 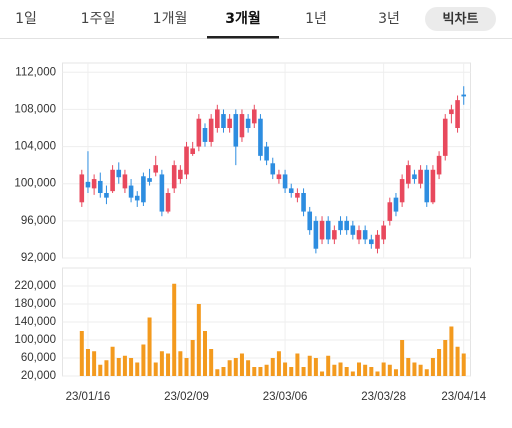 What do you see at coordinates (383, 397) in the screenshot?
I see `x-tick-label: 23/03/28` at bounding box center [383, 397].